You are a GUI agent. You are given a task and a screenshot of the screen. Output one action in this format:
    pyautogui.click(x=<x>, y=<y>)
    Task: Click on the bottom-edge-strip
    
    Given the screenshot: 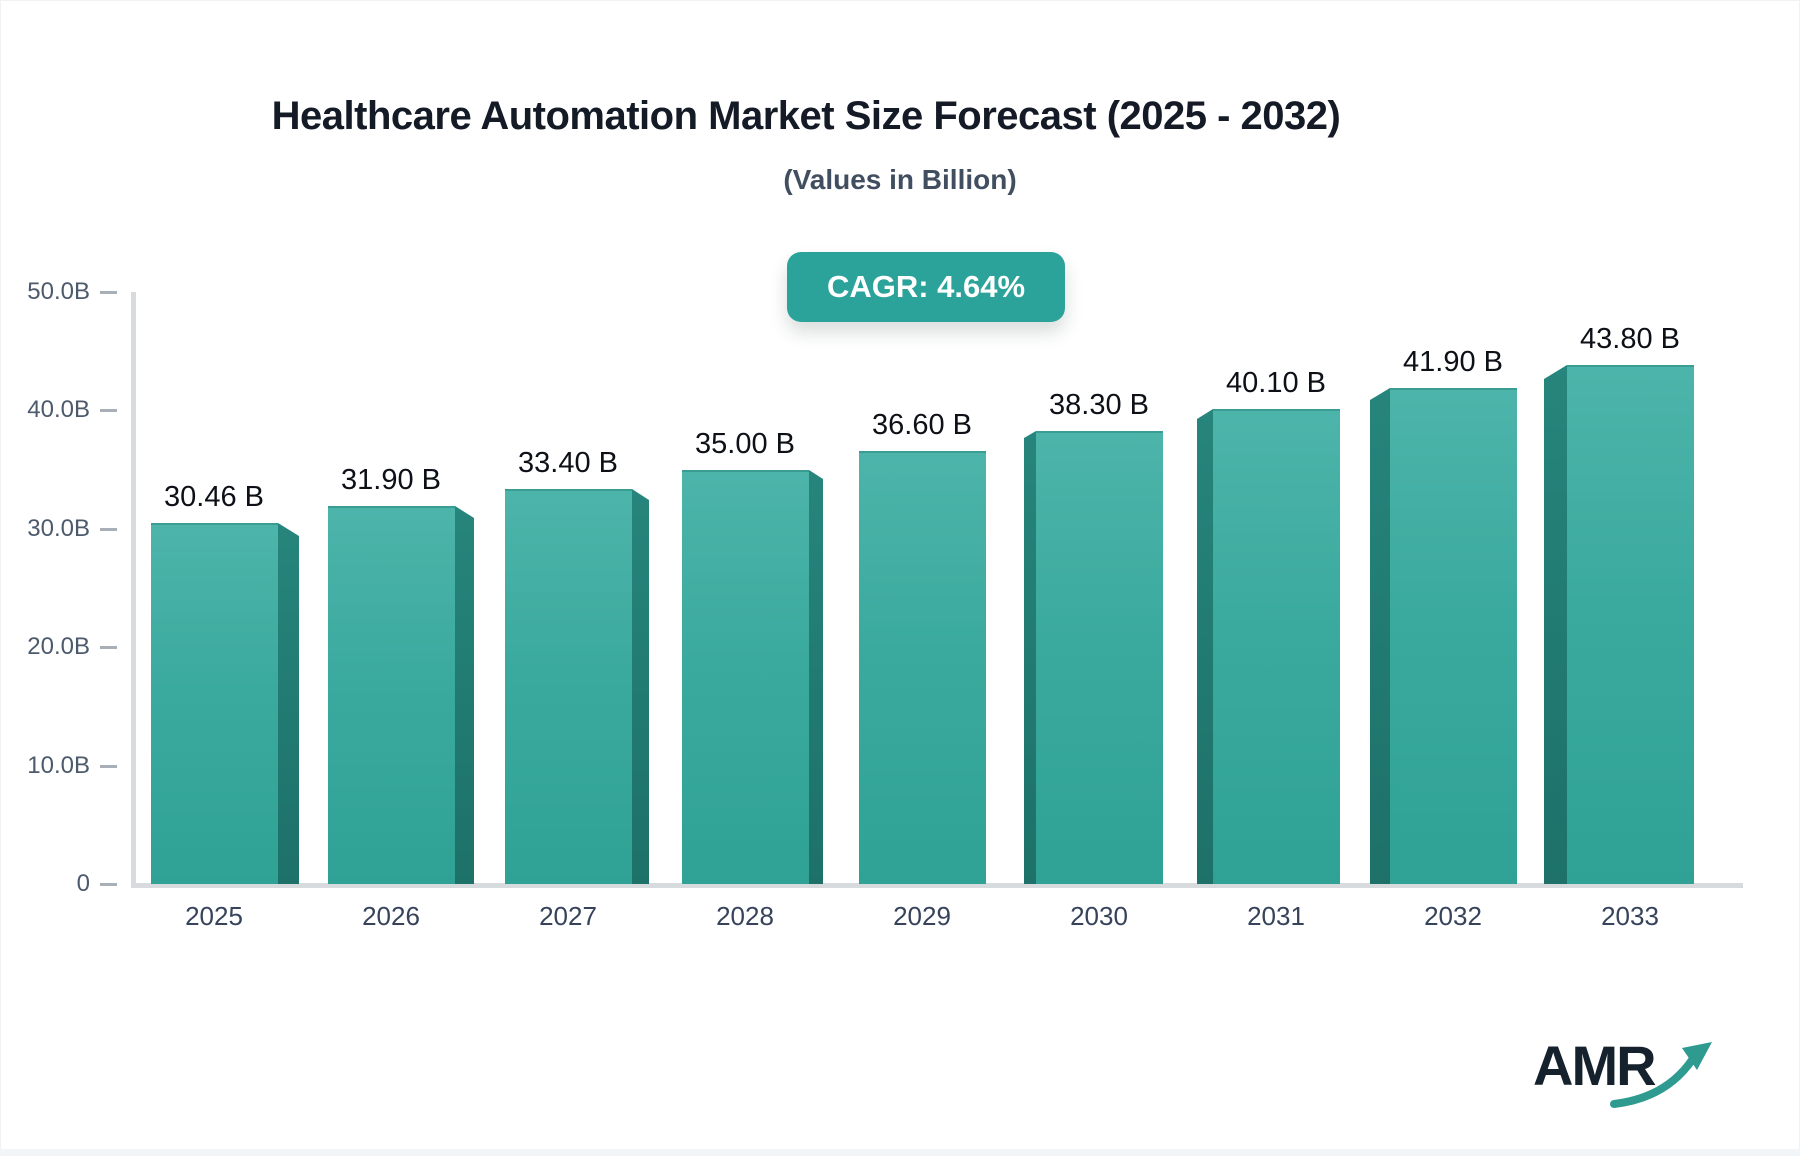 What is the action you would take?
    pyautogui.click(x=900, y=1152)
    